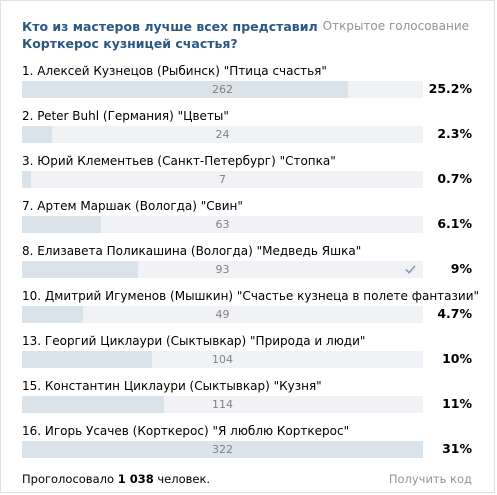 This screenshot has height=495, width=497. I want to click on option-vote-count: 114, so click(222, 404).